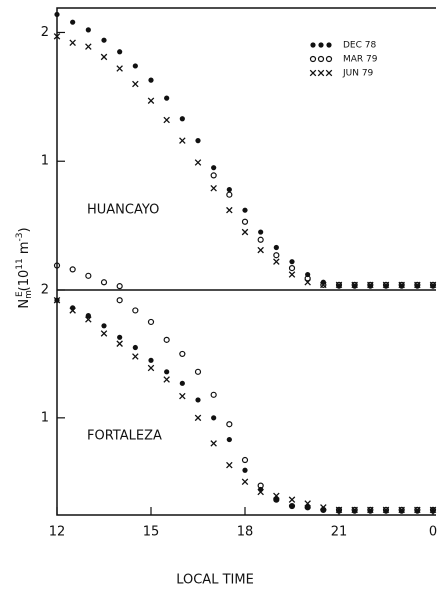  Describe the element at coordinates (339, 532) in the screenshot. I see `x-tick-label: 21` at that location.